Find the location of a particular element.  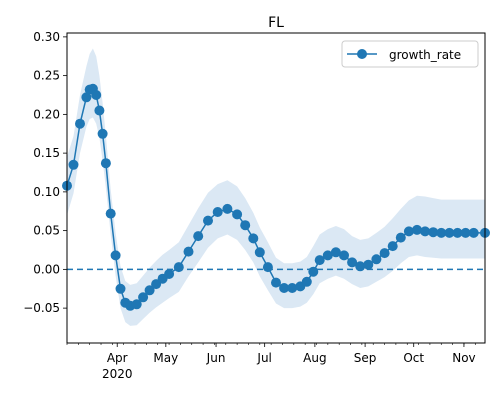

y-tick-label: 0.25 is located at coordinates (46, 76).